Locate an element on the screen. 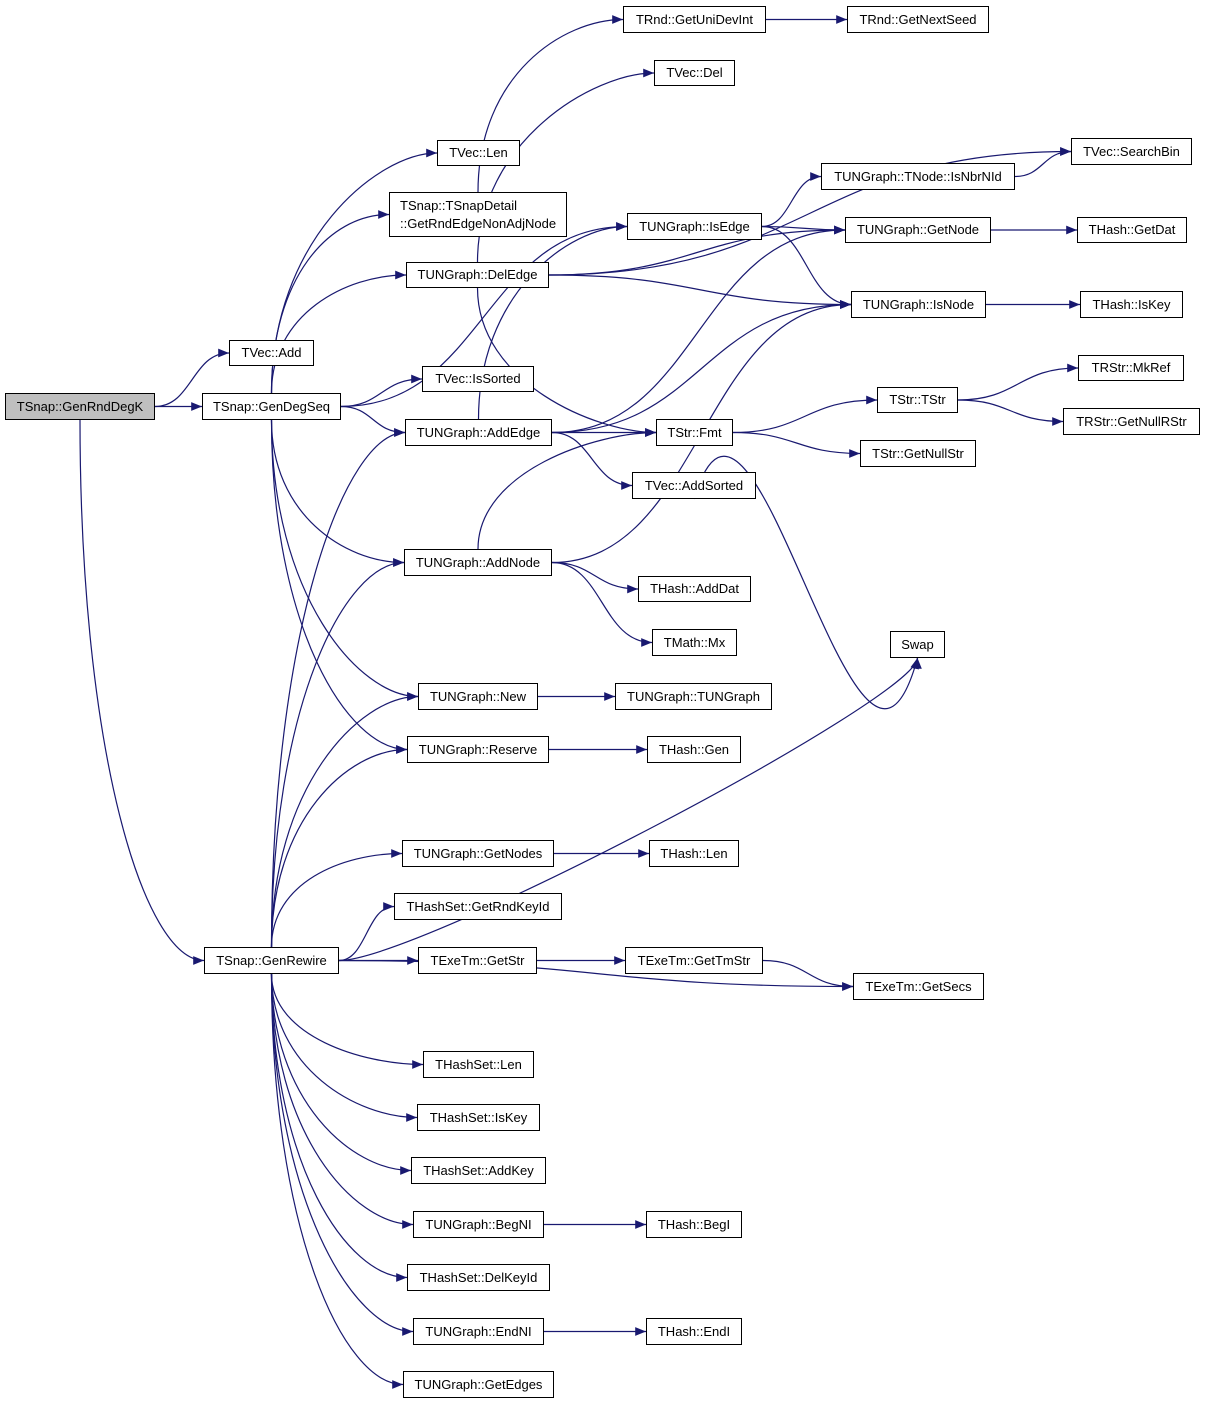 This screenshot has height=1405, width=1205. edge-genrewire-to-hashsetlen is located at coordinates (347, 1021).